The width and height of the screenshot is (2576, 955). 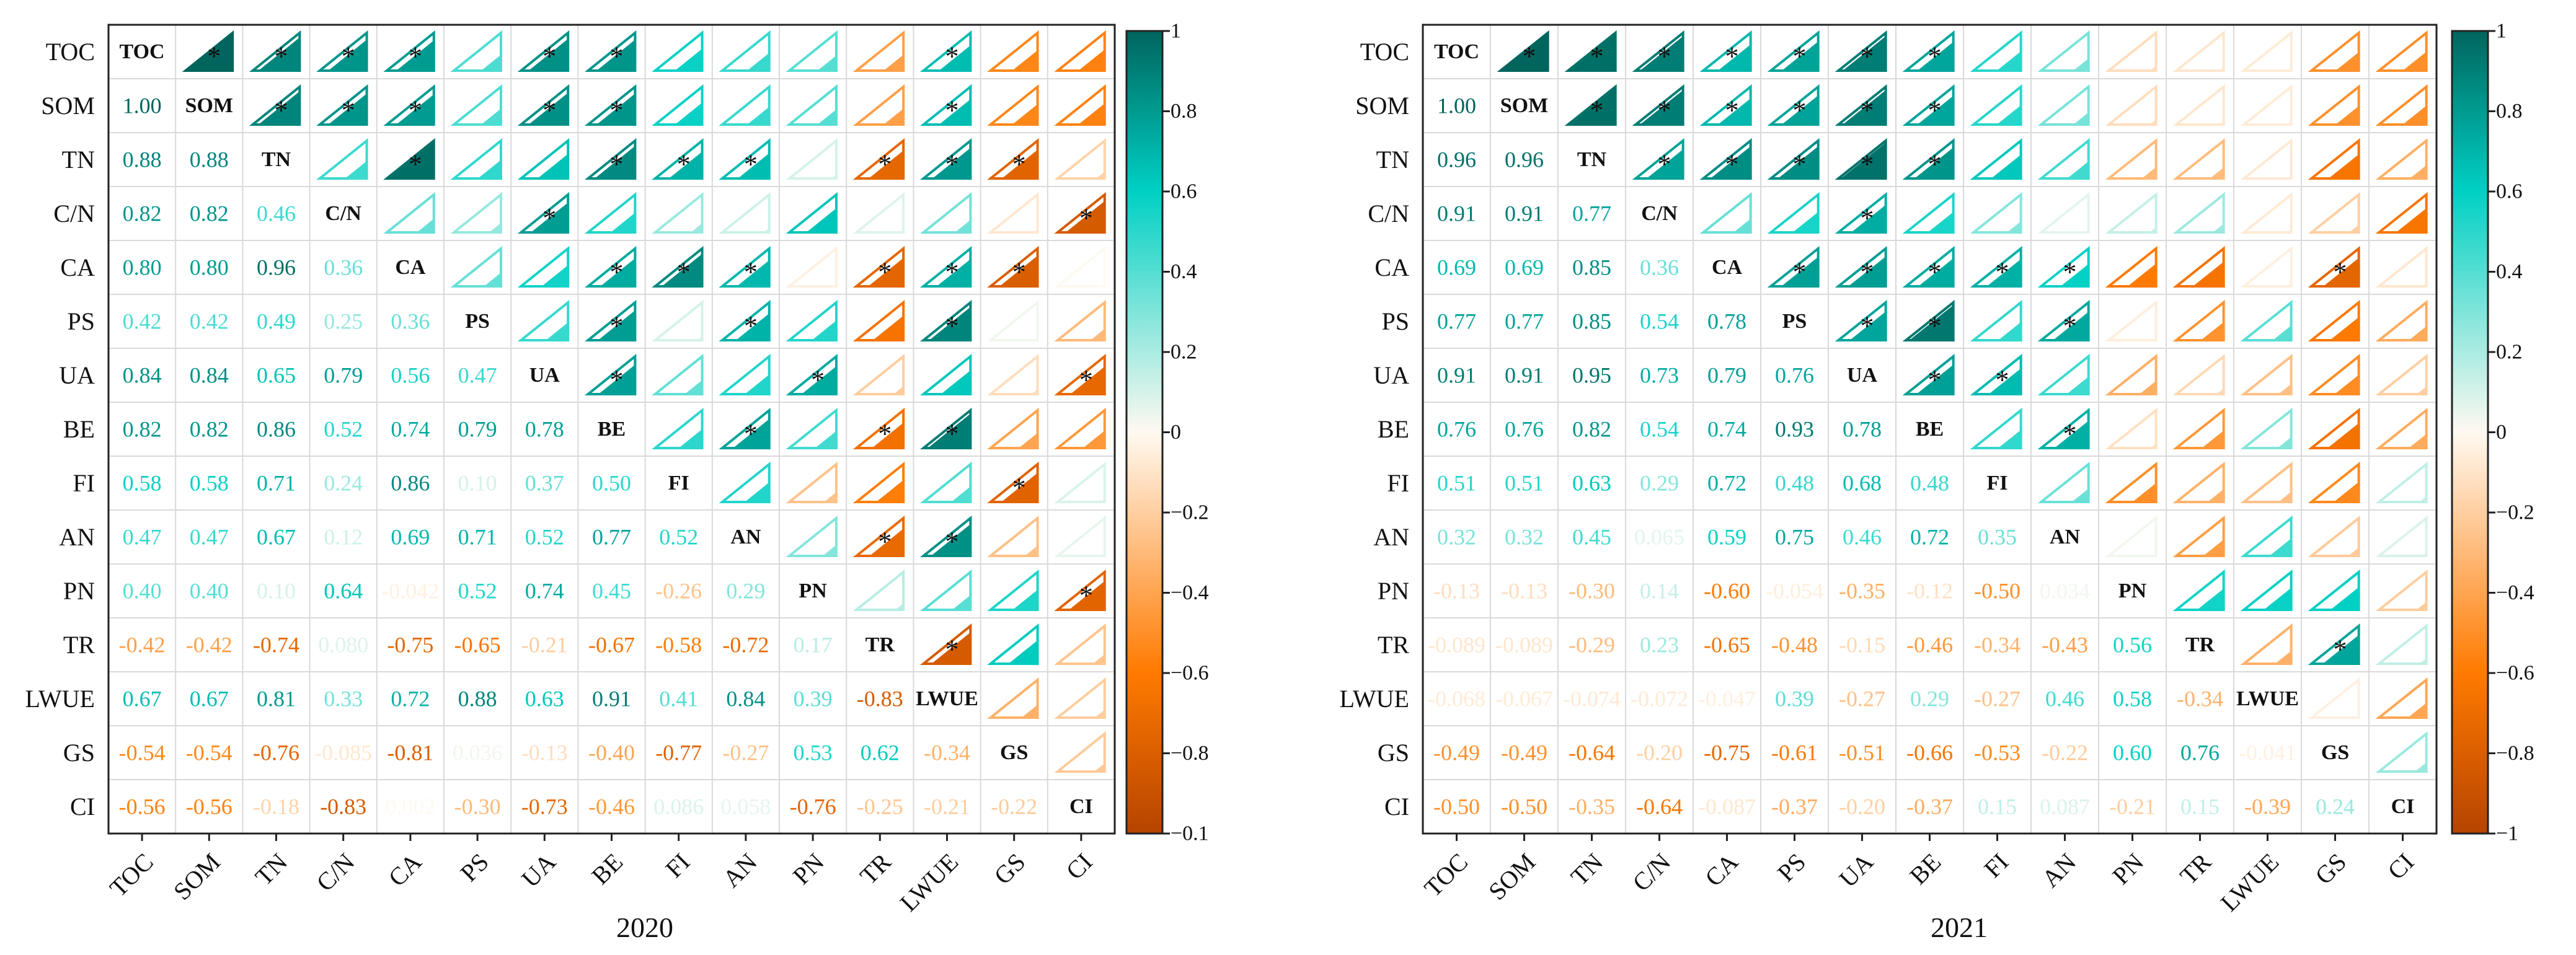 What do you see at coordinates (276, 807) in the screenshot?
I see `correlation-value: -0.18` at bounding box center [276, 807].